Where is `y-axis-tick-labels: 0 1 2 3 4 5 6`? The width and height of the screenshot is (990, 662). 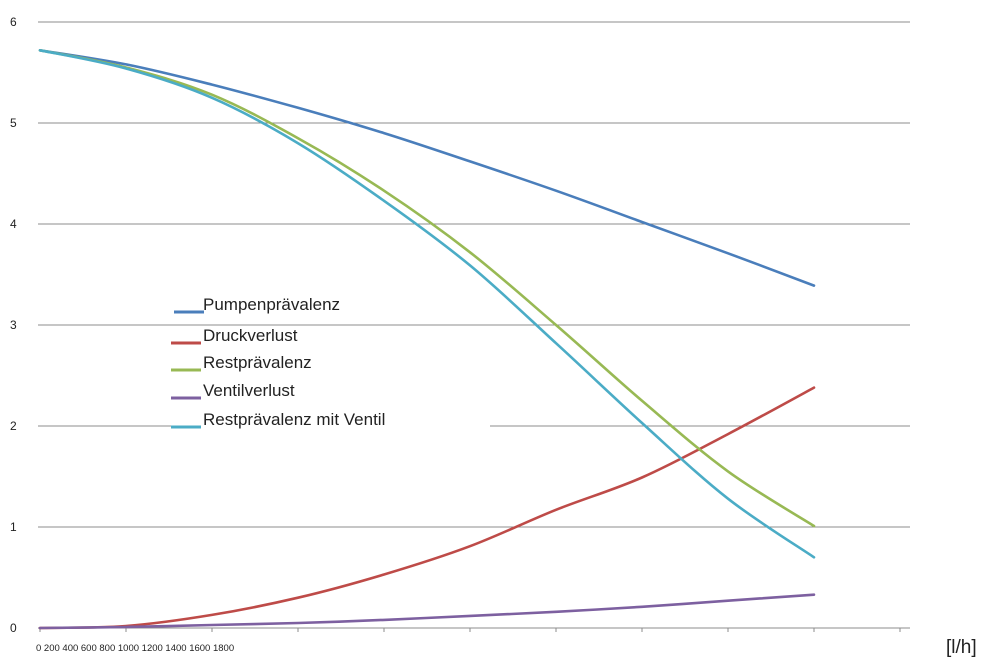 y-axis-tick-labels: 0 1 2 3 4 5 6 is located at coordinates (13, 325).